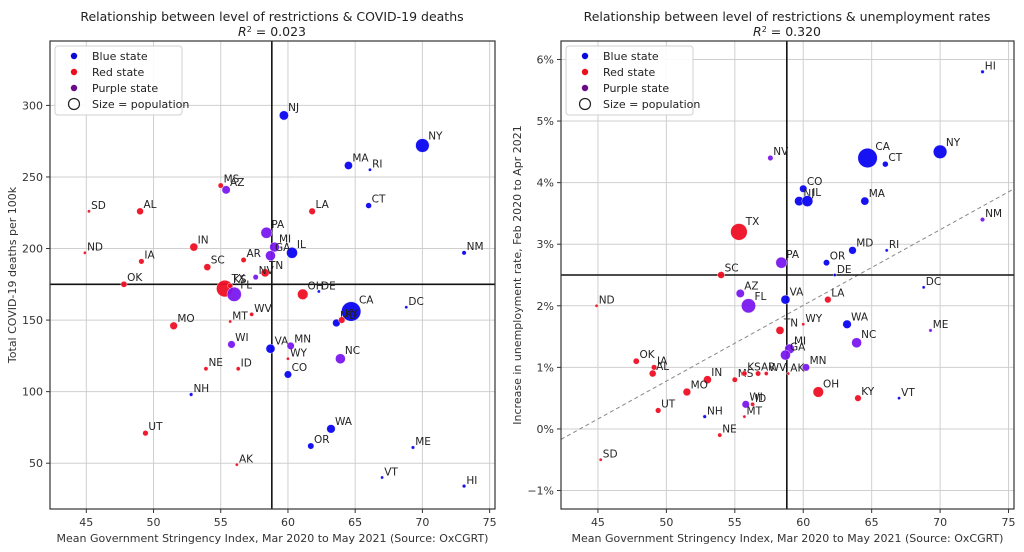  Describe the element at coordinates (249, 29) in the screenshot. I see `r-squared-exponent: 2` at that location.